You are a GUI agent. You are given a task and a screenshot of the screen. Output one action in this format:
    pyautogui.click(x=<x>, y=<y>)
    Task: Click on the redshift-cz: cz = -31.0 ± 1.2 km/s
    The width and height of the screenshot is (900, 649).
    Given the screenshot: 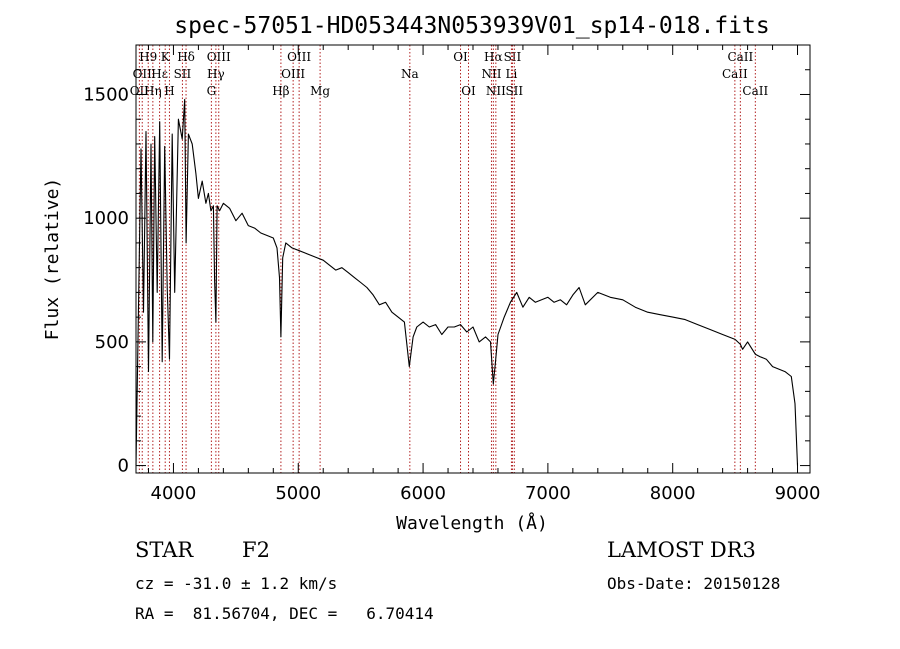 What is the action you would take?
    pyautogui.click(x=236, y=583)
    